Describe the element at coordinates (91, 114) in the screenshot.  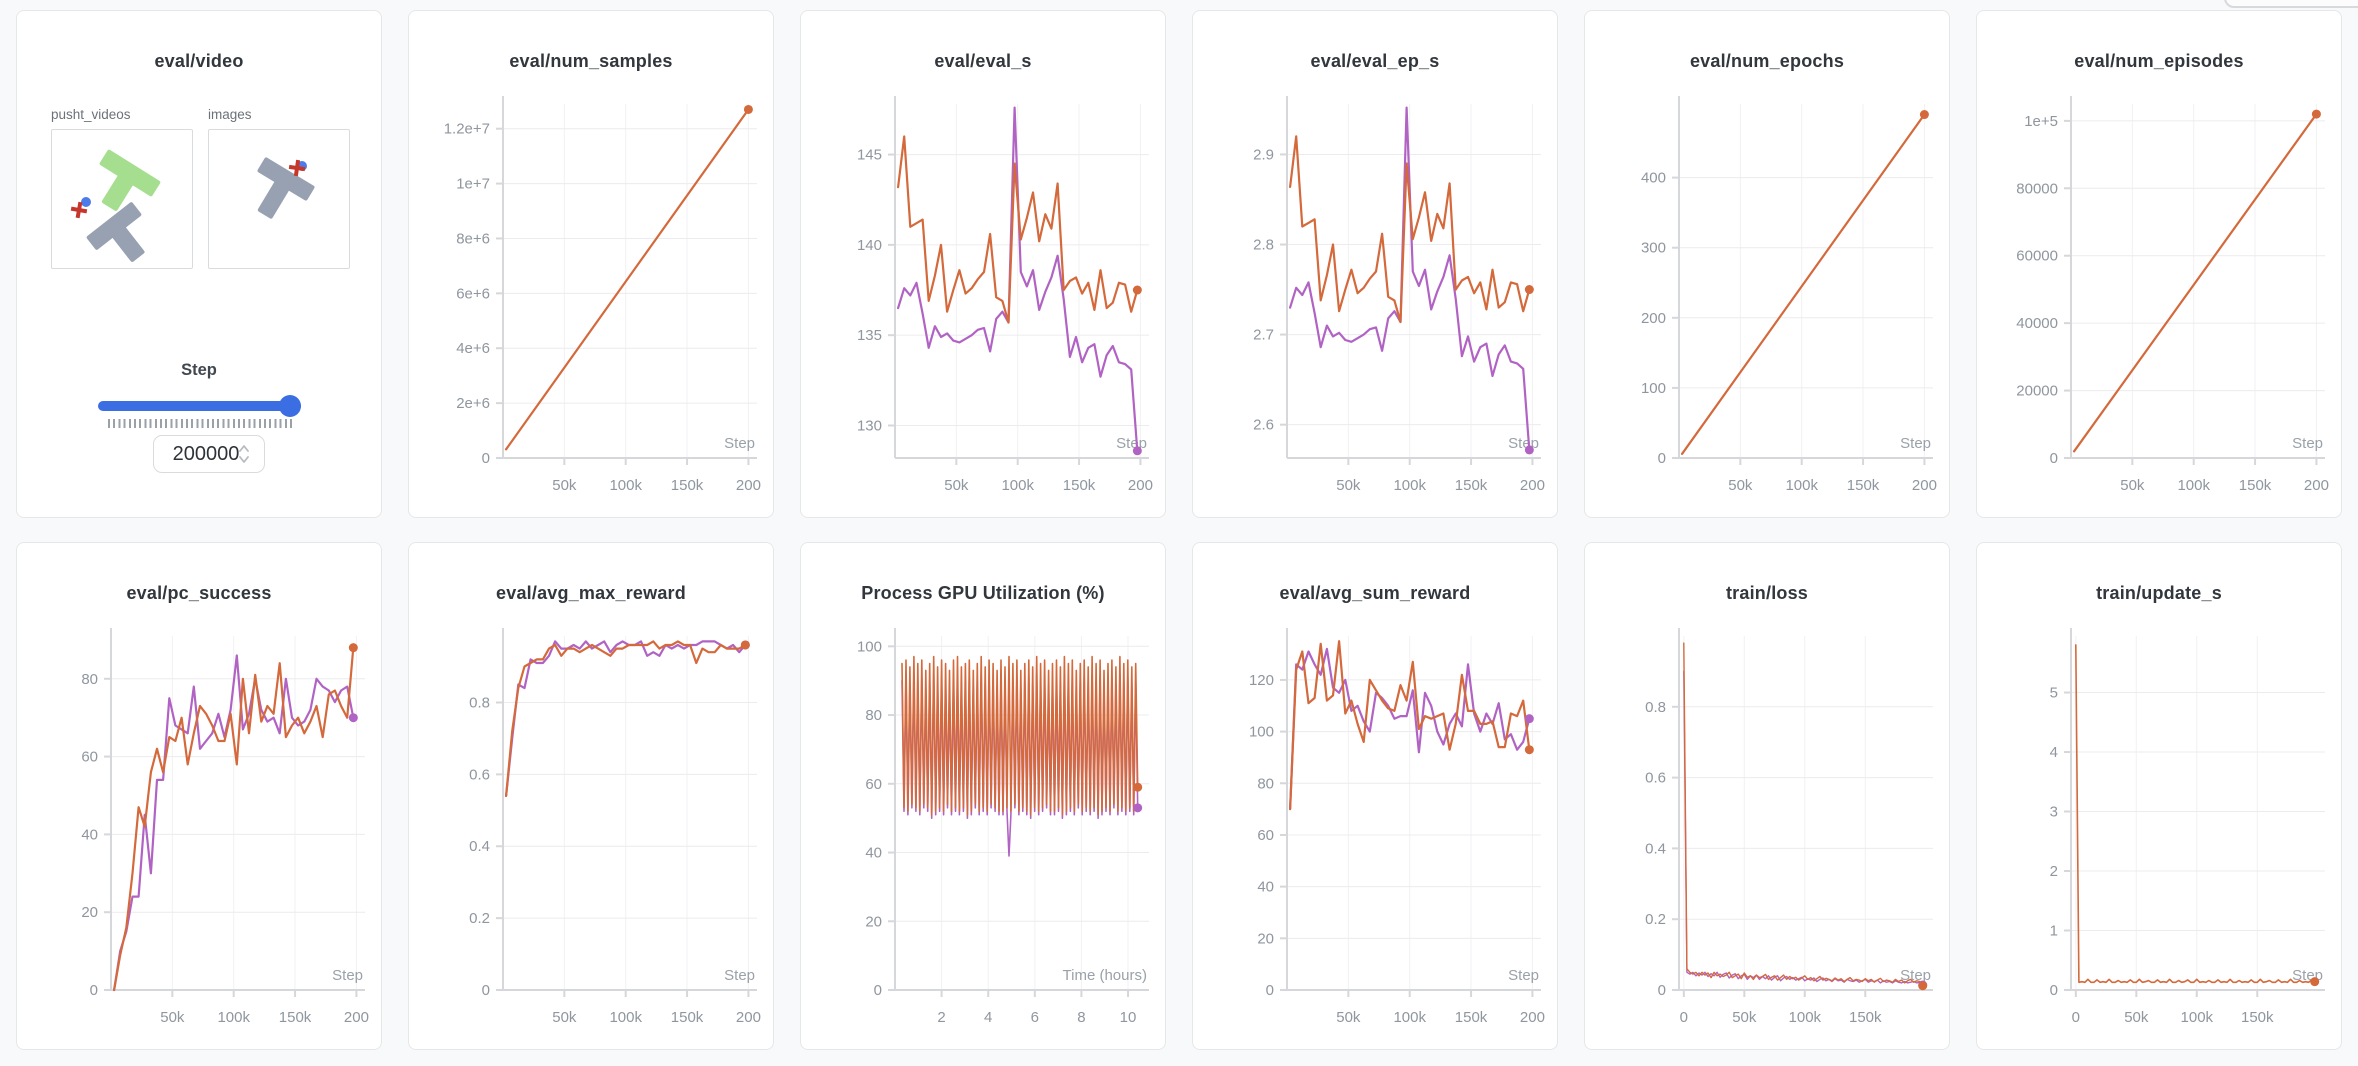
I see `media-caption-pusht-videos: pusht_videos` at that location.